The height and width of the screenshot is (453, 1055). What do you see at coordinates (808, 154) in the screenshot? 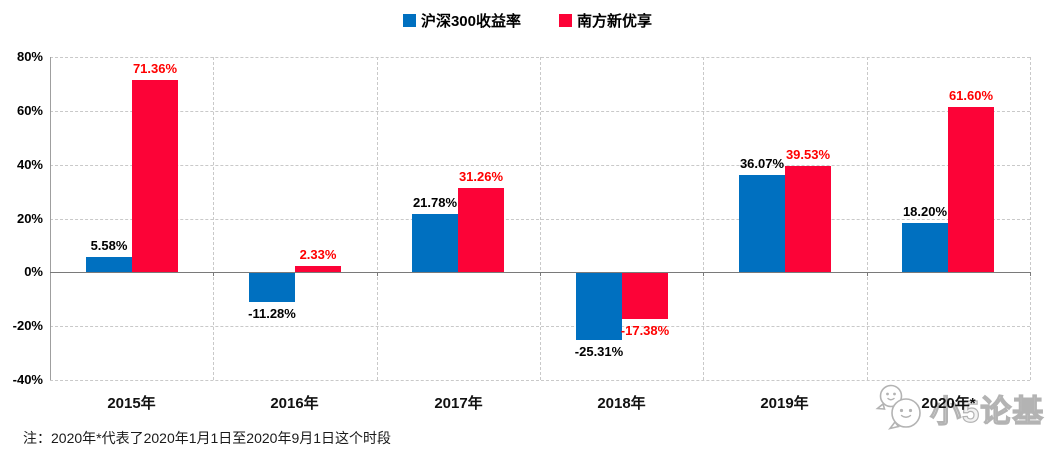
I see `bar-value-label: 39.53%` at bounding box center [808, 154].